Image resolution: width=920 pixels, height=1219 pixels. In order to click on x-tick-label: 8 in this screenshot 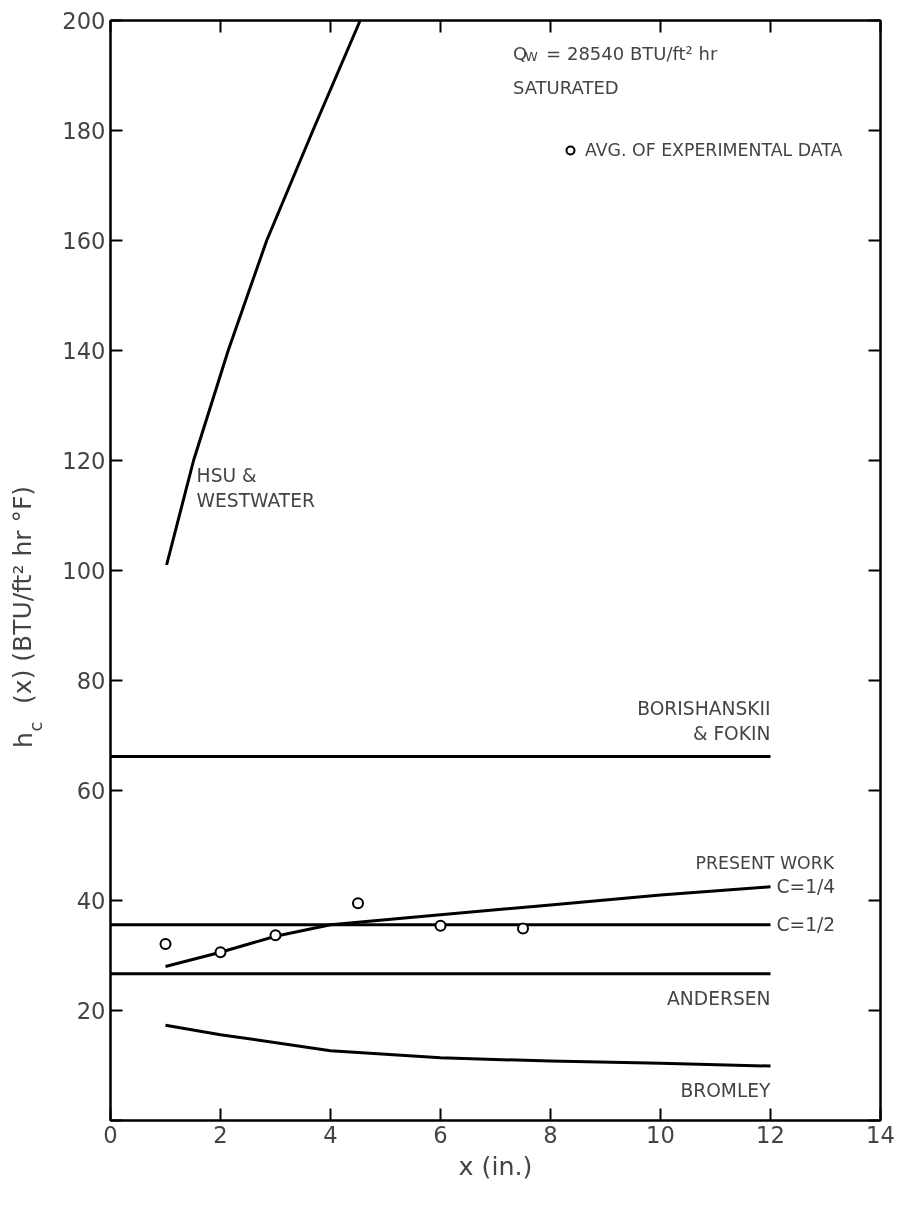, I will do `click(550, 1134)`.